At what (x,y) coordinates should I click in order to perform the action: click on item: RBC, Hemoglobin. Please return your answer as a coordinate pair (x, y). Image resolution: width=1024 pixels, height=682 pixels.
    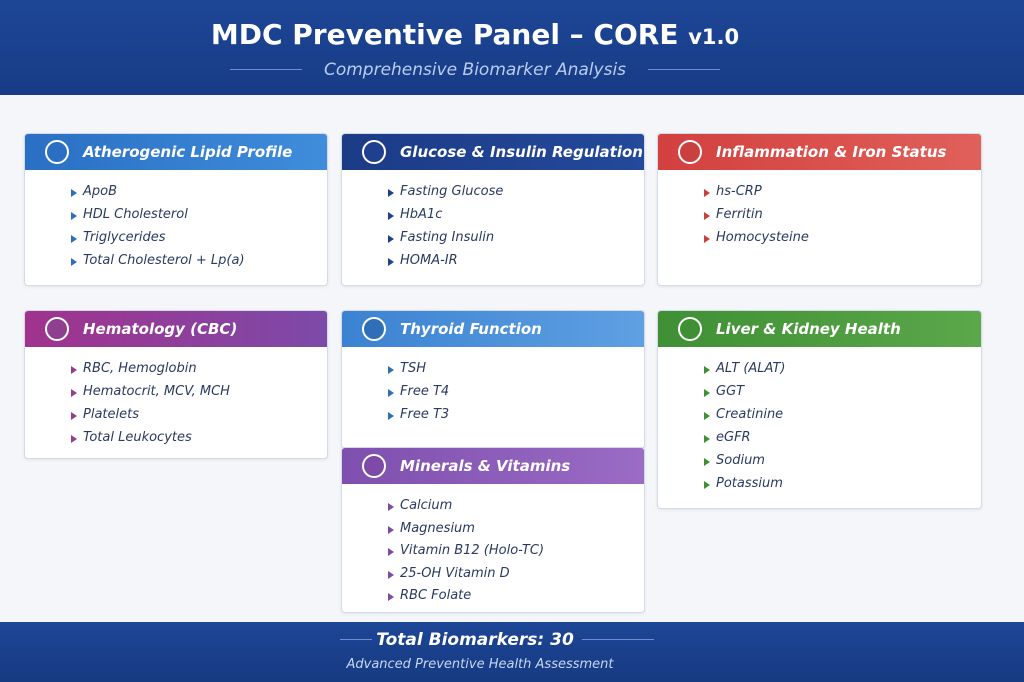
    Looking at the image, I should click on (140, 368).